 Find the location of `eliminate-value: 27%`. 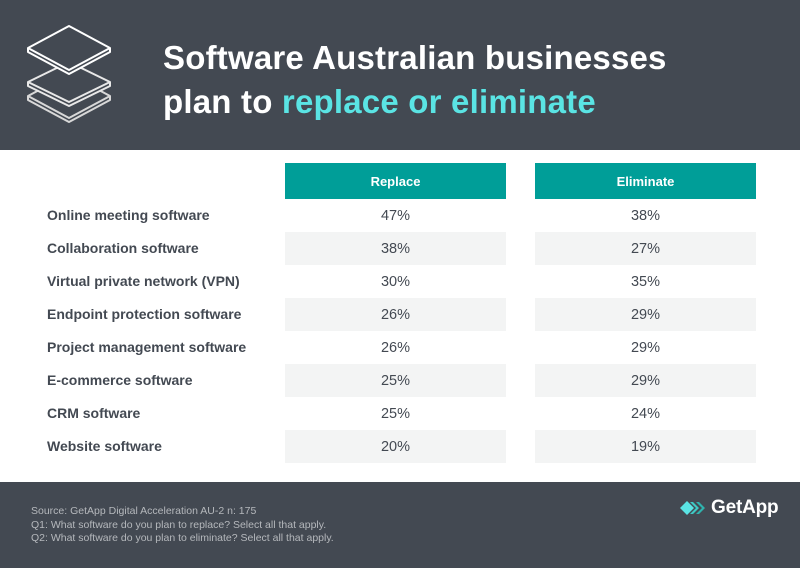

eliminate-value: 27% is located at coordinates (645, 248).